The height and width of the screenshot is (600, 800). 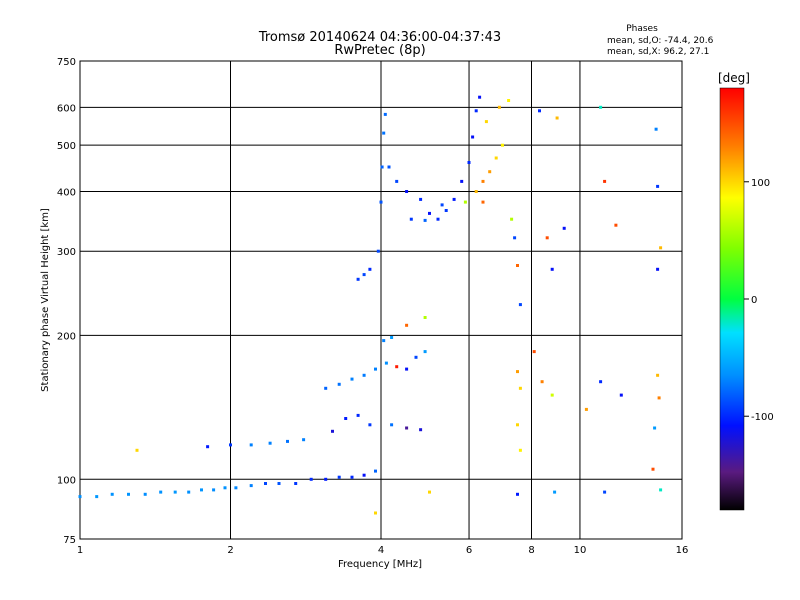 I want to click on x-tick-label: 8, so click(x=531, y=550).